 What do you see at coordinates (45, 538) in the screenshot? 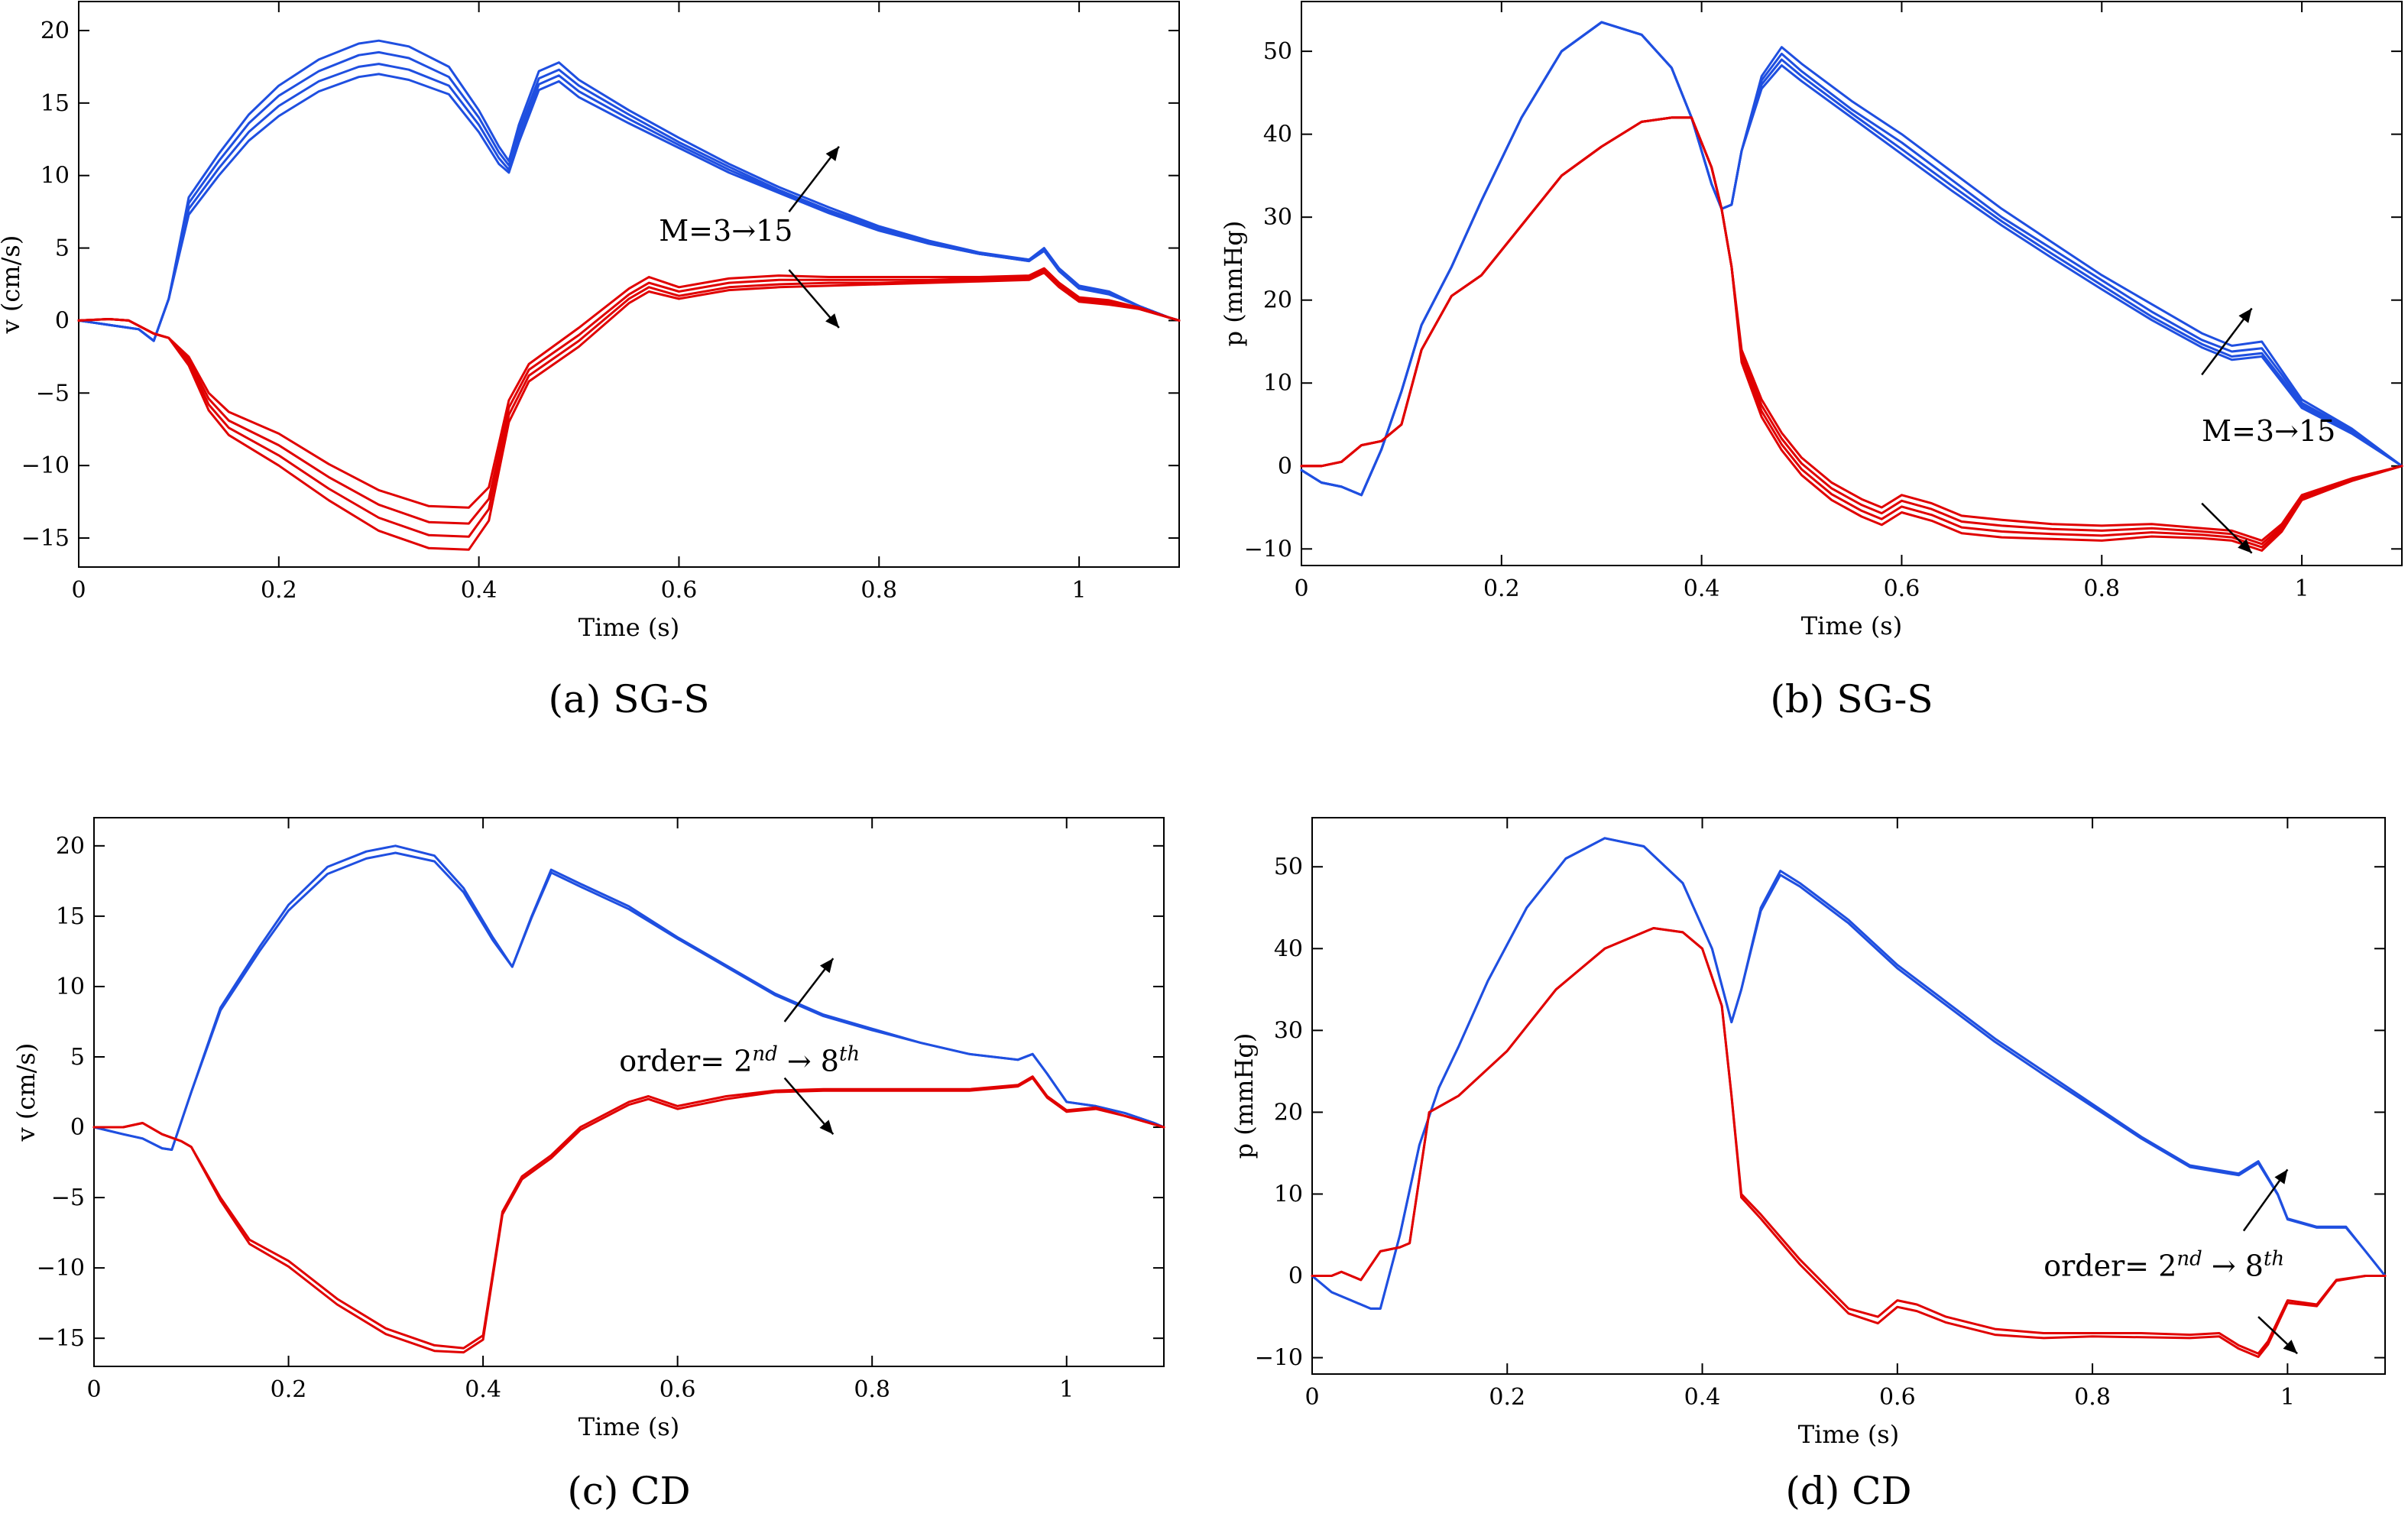
I see `y-tick-label: −15` at bounding box center [45, 538].